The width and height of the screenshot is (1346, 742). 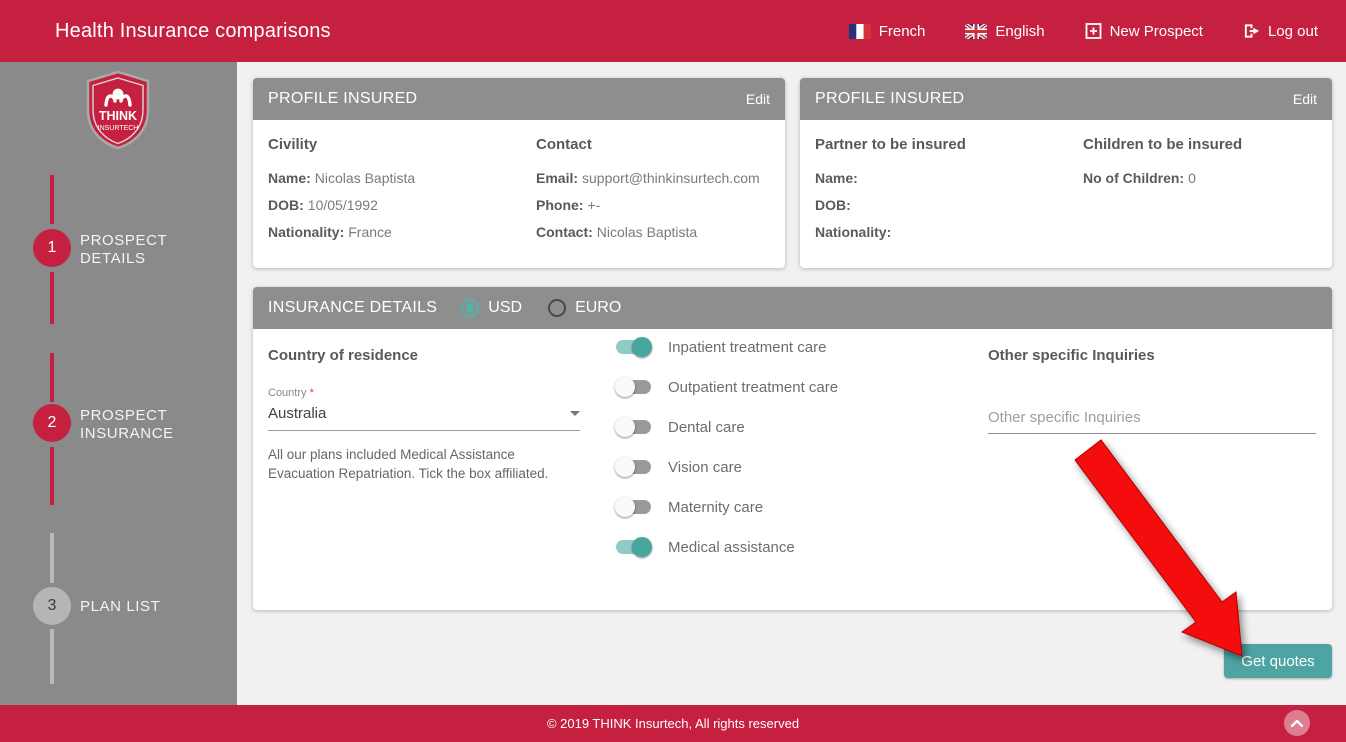 I want to click on language-english-label: English, so click(x=1020, y=31).